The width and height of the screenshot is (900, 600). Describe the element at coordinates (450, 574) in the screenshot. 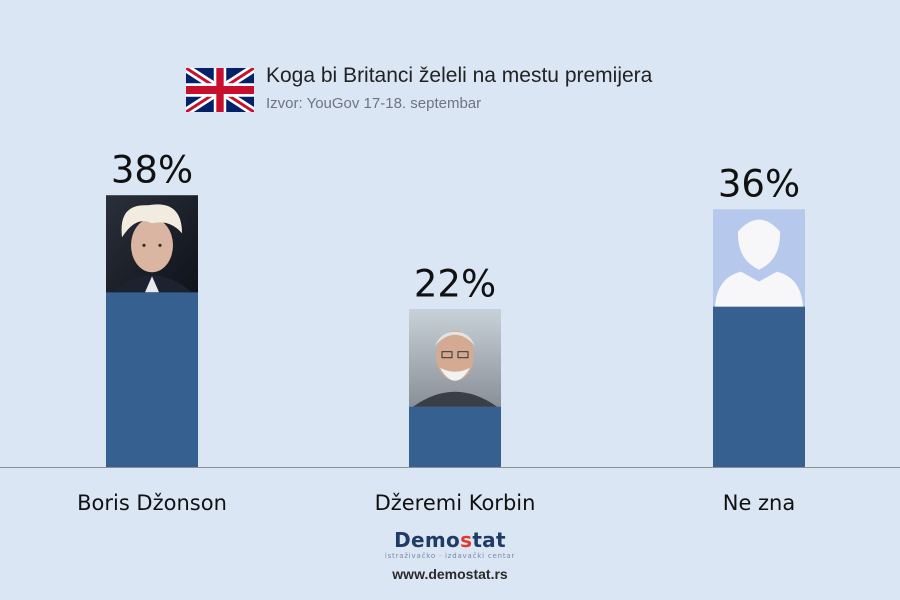

I see `website-url: www.demostat.rs` at that location.